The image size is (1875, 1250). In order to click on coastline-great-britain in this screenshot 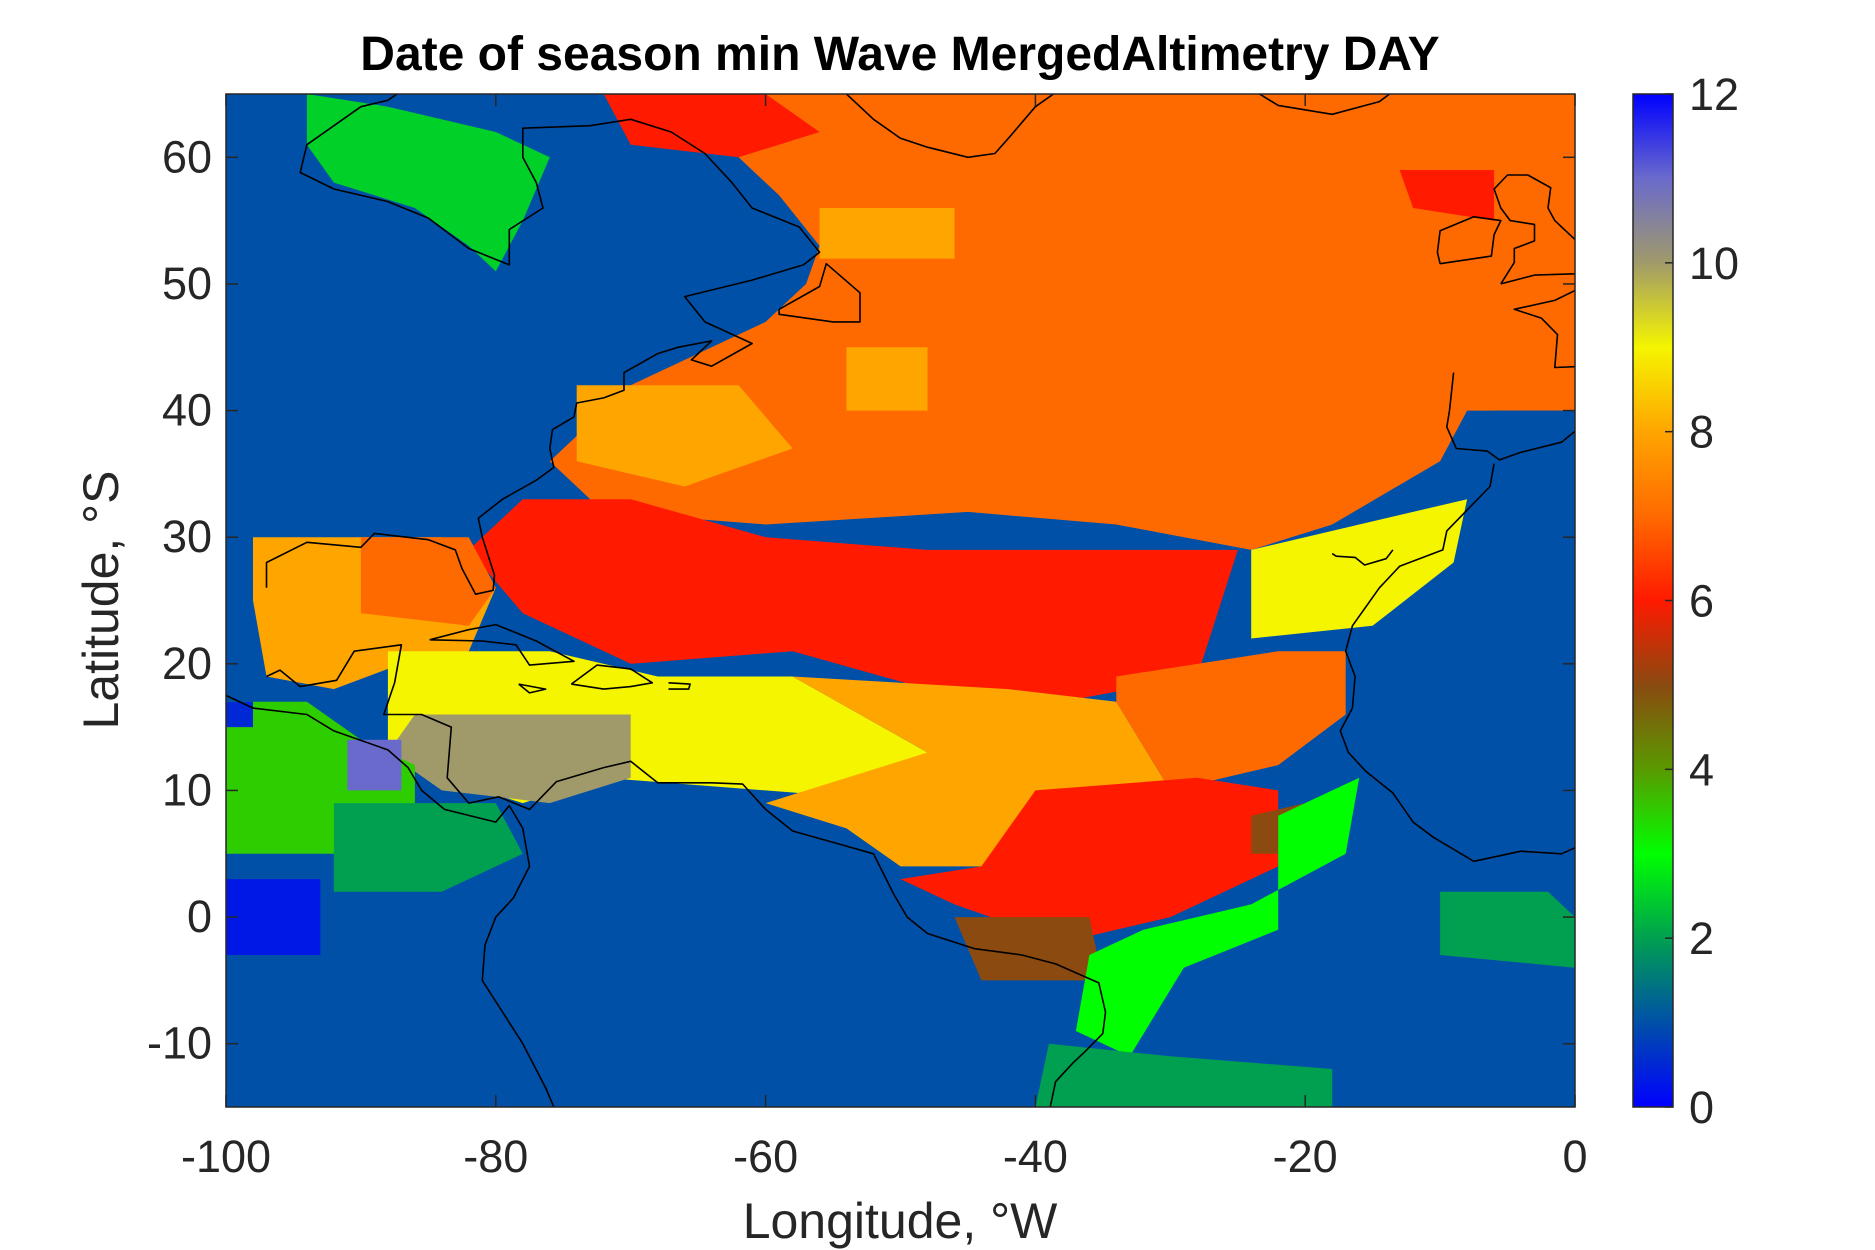, I will do `click(1534, 229)`.